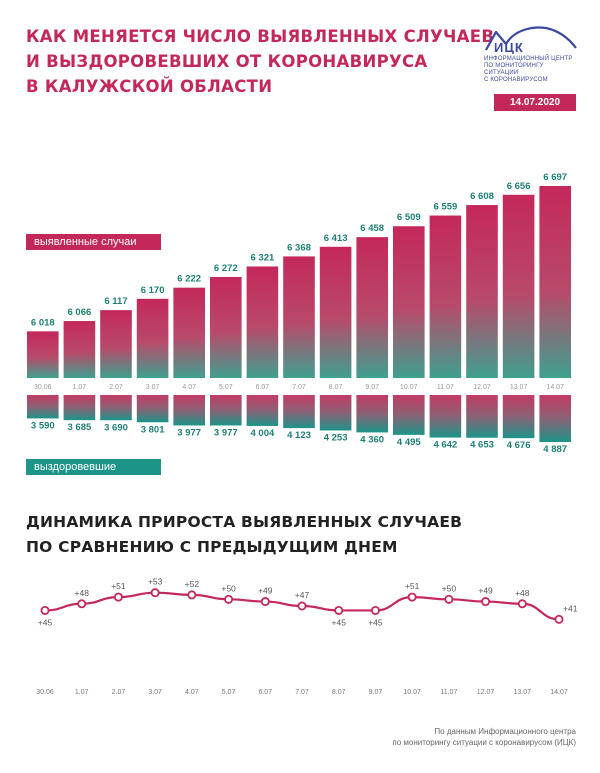 This screenshot has width=600, height=773. What do you see at coordinates (263, 257) in the screenshot?
I see `cases-value-label: 6 321` at bounding box center [263, 257].